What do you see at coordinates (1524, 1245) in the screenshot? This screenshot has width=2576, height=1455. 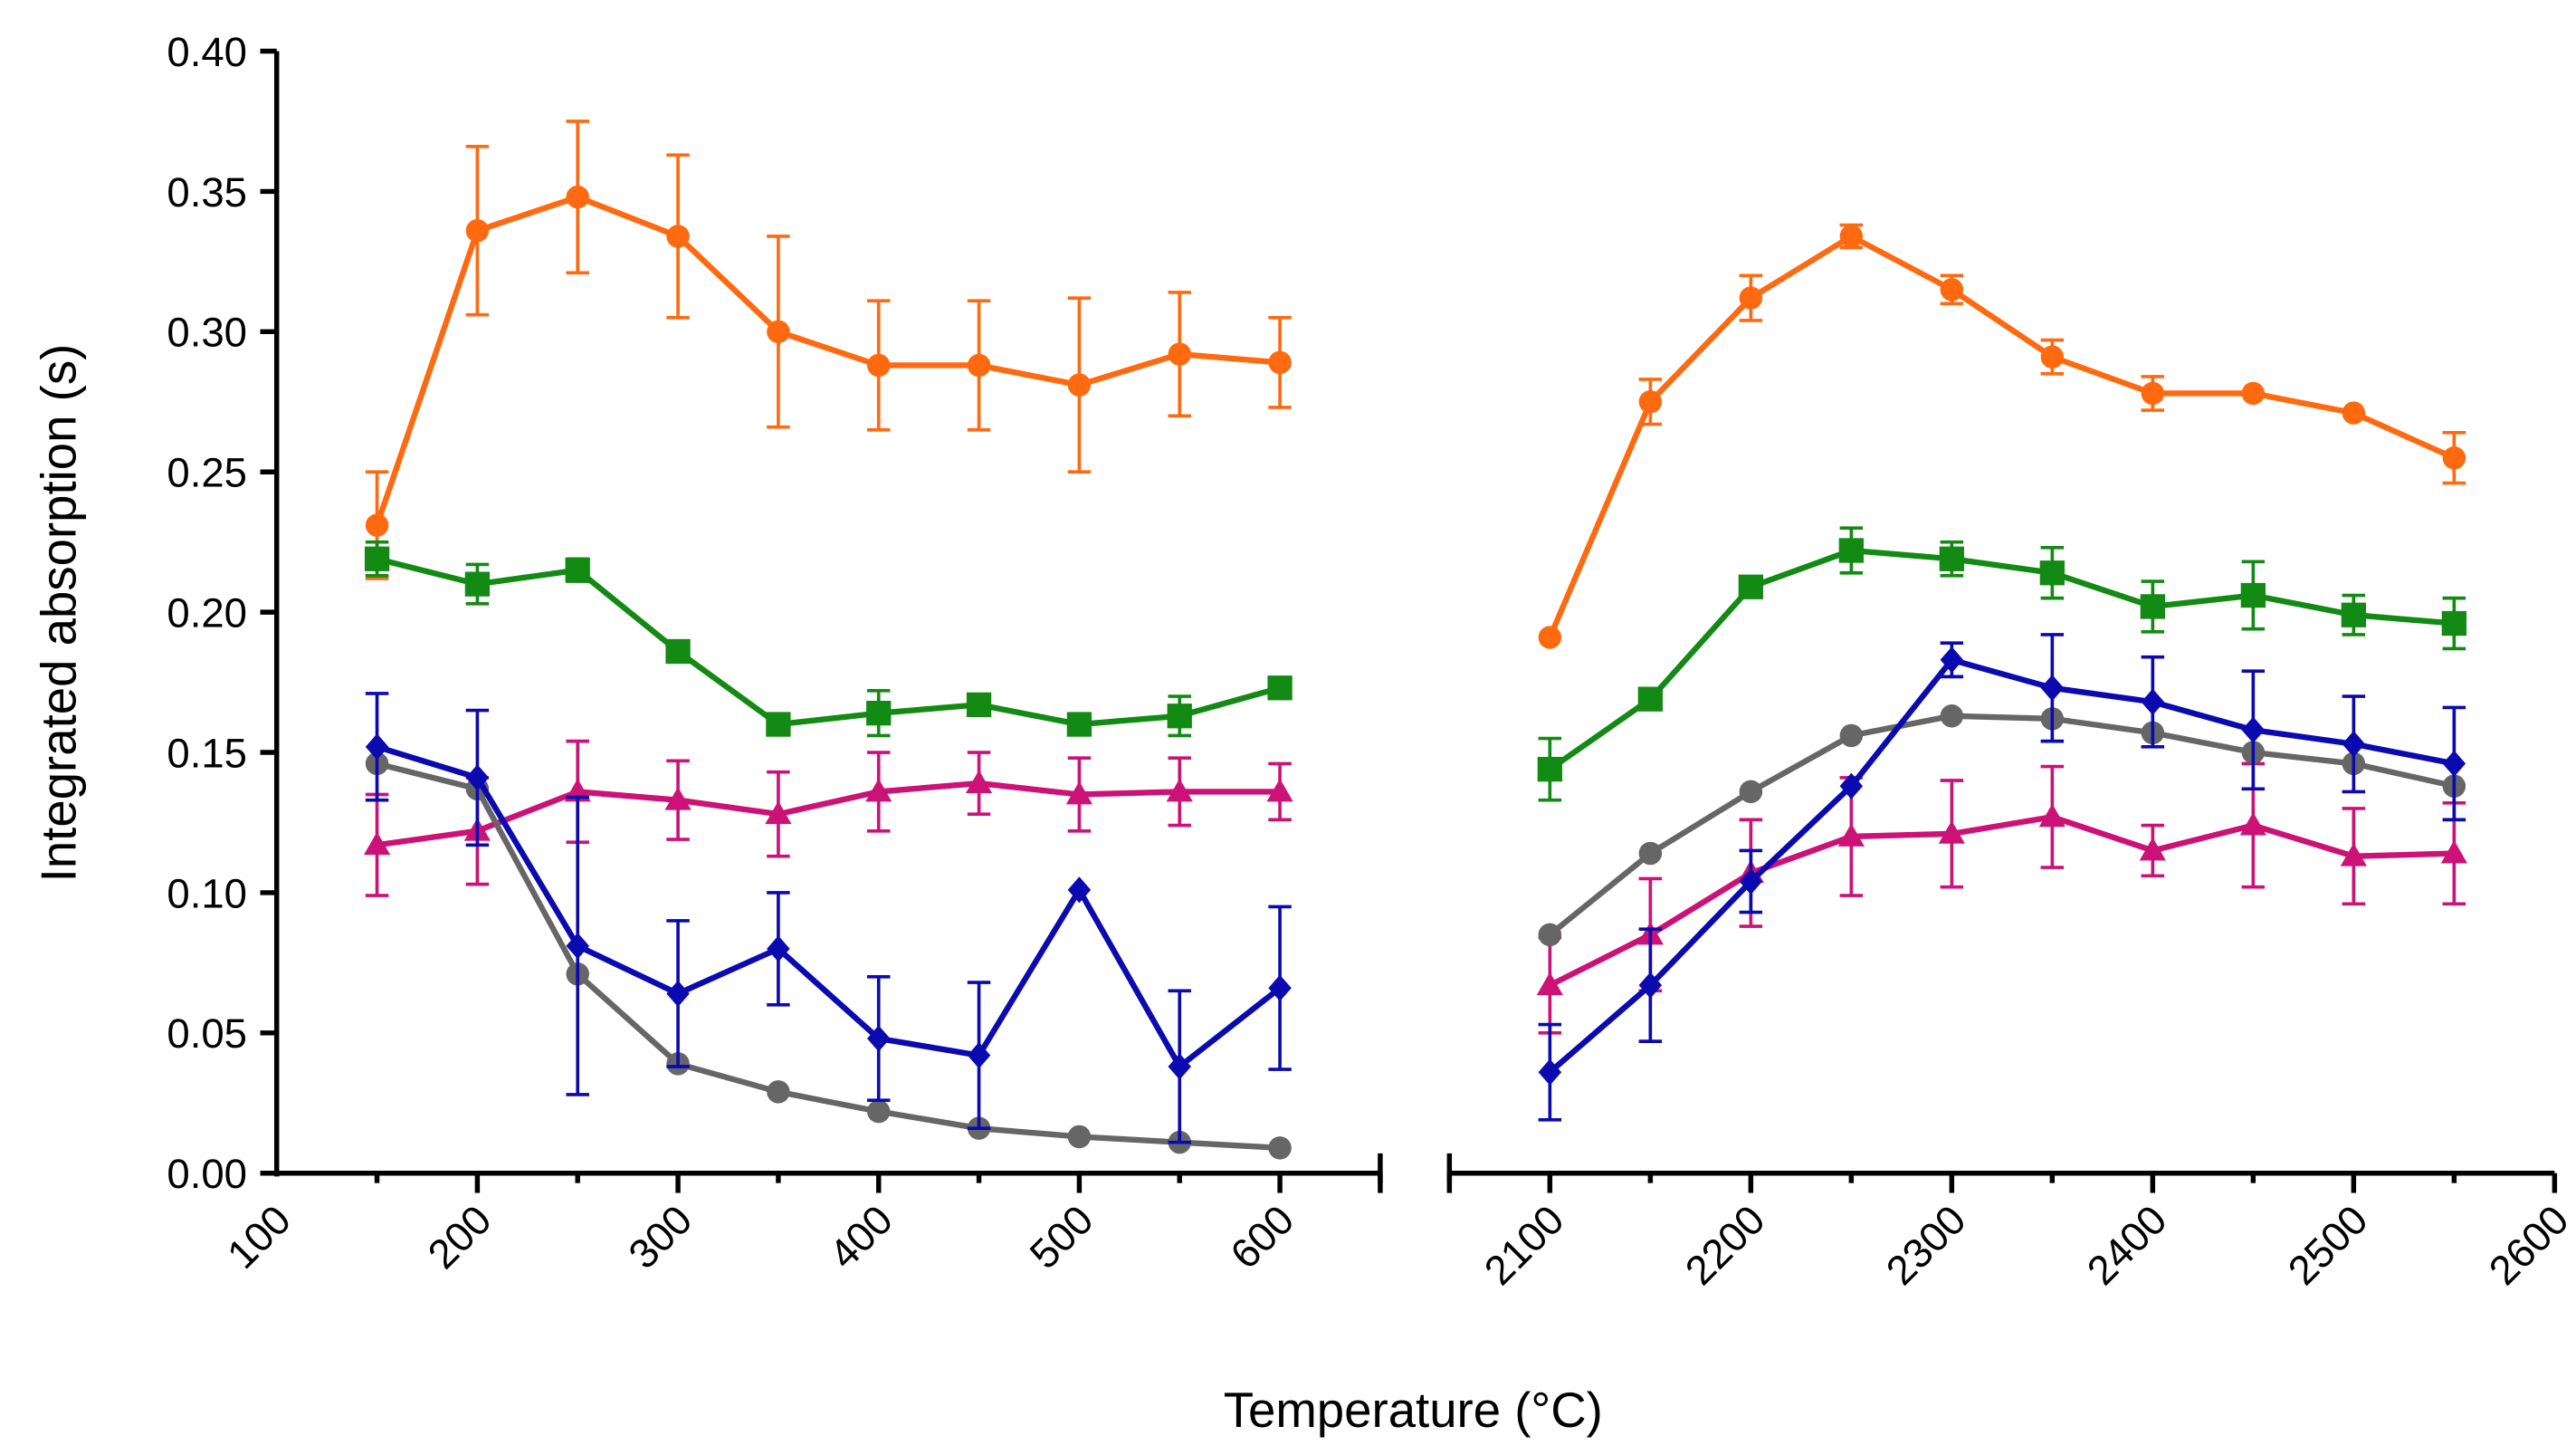 I see `x-tick-label: 2100` at bounding box center [1524, 1245].